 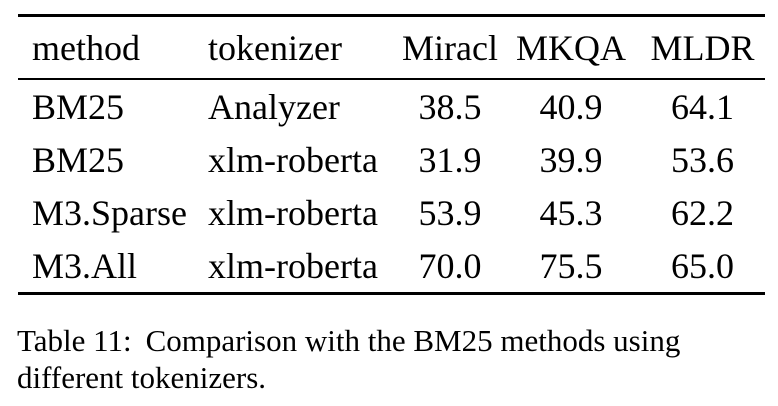 What do you see at coordinates (86, 47) in the screenshot?
I see `header-cell-method: method` at bounding box center [86, 47].